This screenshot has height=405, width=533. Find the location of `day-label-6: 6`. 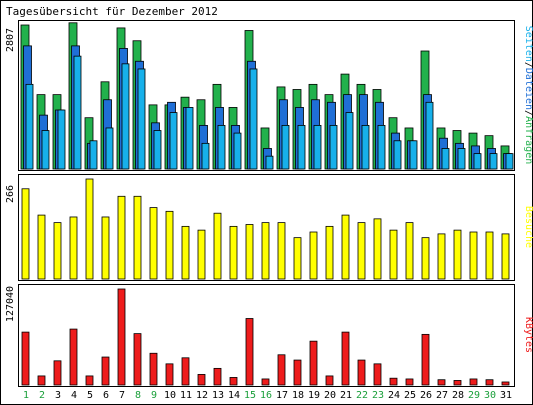

day-label-6: 6 is located at coordinates (106, 395).